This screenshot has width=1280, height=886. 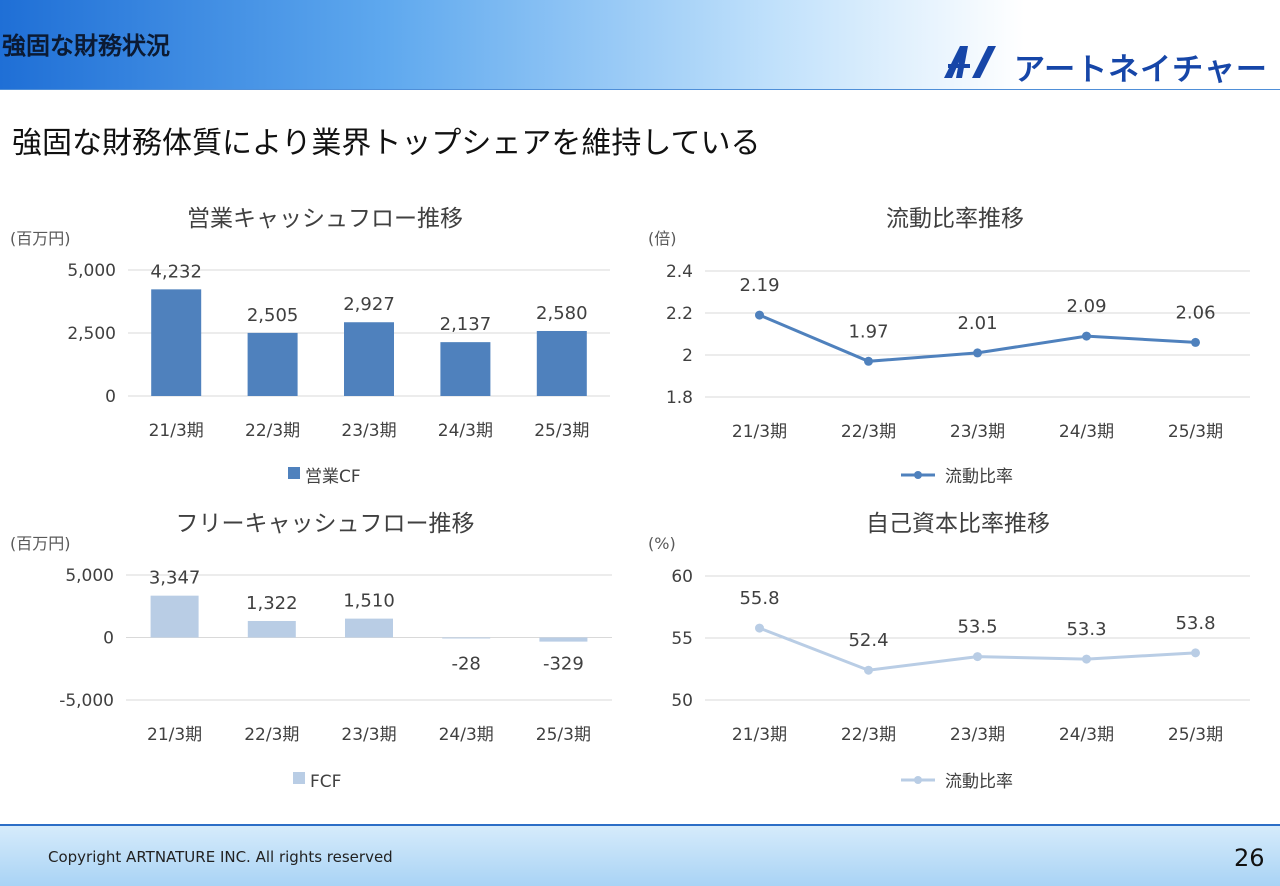 What do you see at coordinates (176, 271) in the screenshot?
I see `data-label: 4,232` at bounding box center [176, 271].